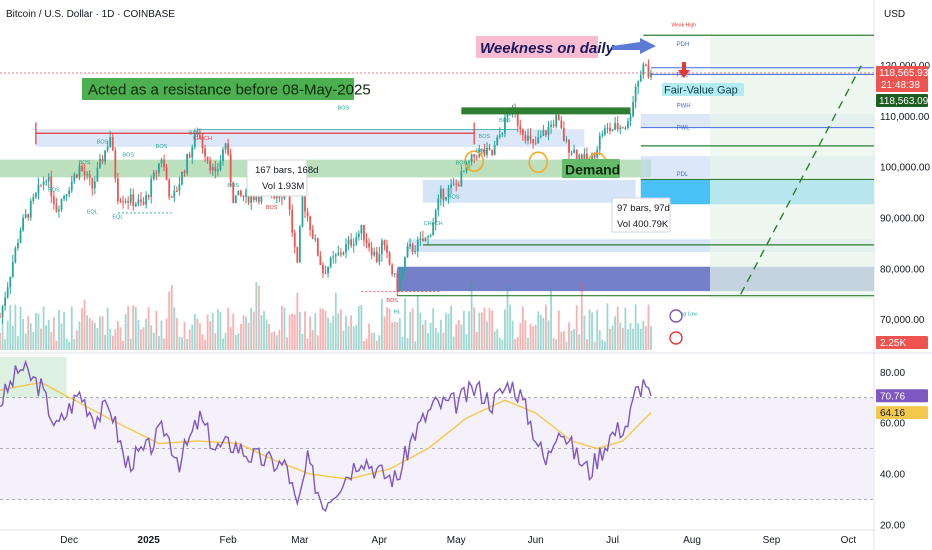 The height and width of the screenshot is (550, 932). What do you see at coordinates (676, 338) in the screenshot?
I see `flag-icon` at bounding box center [676, 338].